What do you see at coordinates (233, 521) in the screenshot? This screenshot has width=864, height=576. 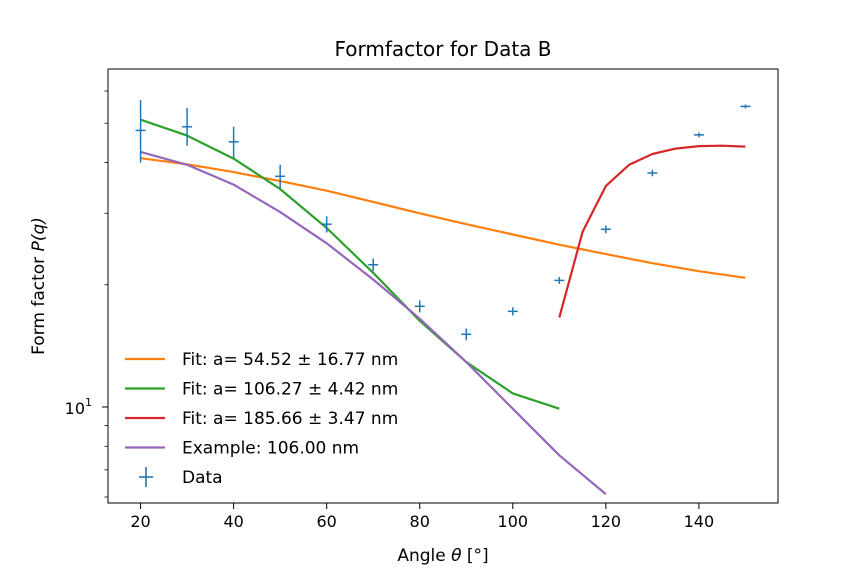 I see `x-tick-label: 40` at bounding box center [233, 521].